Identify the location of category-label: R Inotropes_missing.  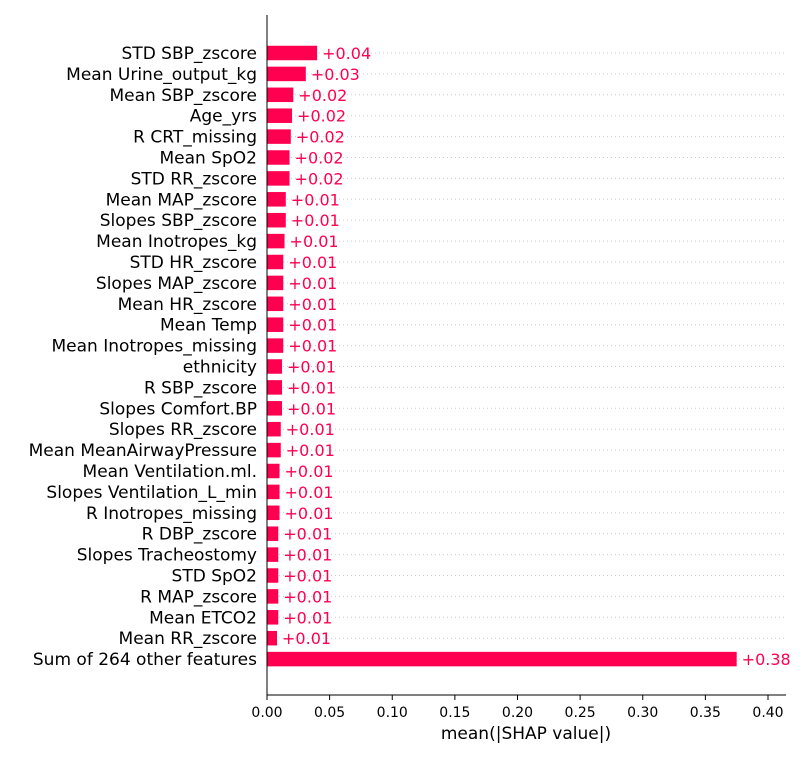
(171, 514).